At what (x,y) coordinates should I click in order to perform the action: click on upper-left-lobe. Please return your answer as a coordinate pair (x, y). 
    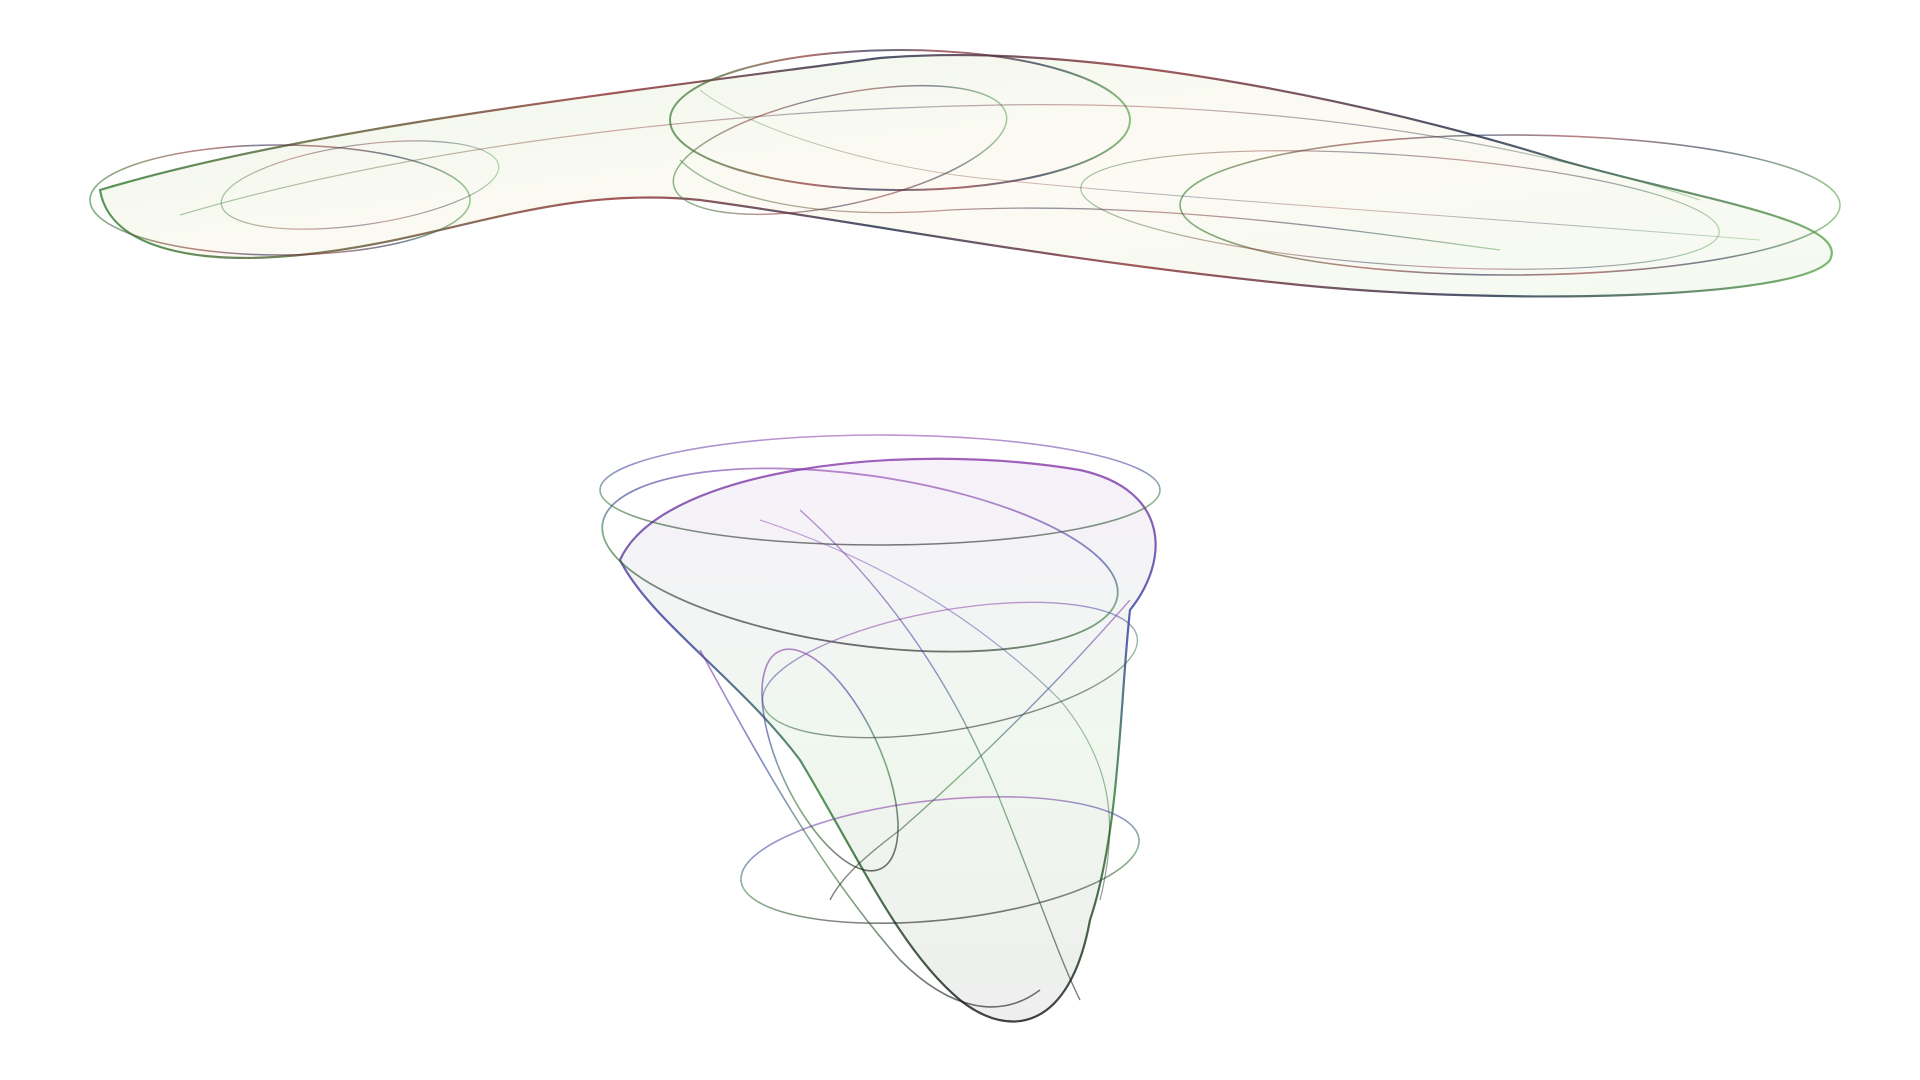
    Looking at the image, I should click on (280, 200).